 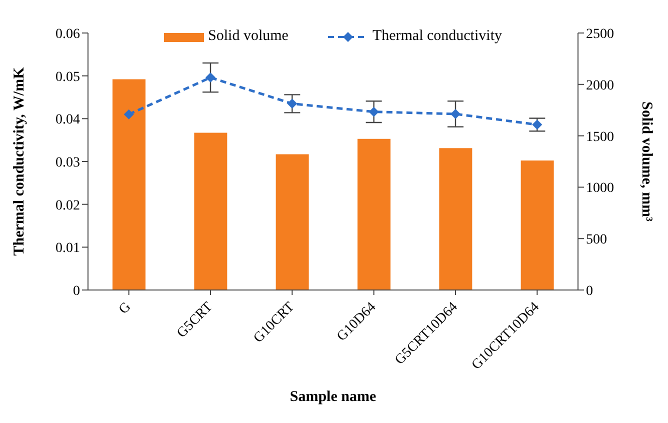 What do you see at coordinates (600, 188) in the screenshot?
I see `y2-tick-label: 1000` at bounding box center [600, 188].